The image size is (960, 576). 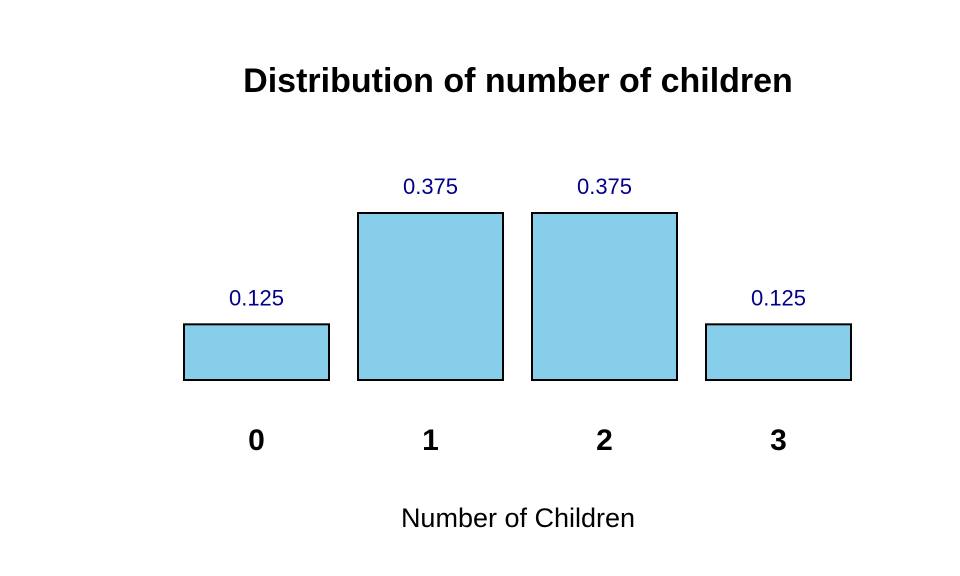 What do you see at coordinates (604, 186) in the screenshot?
I see `value-label-2: 0.375` at bounding box center [604, 186].